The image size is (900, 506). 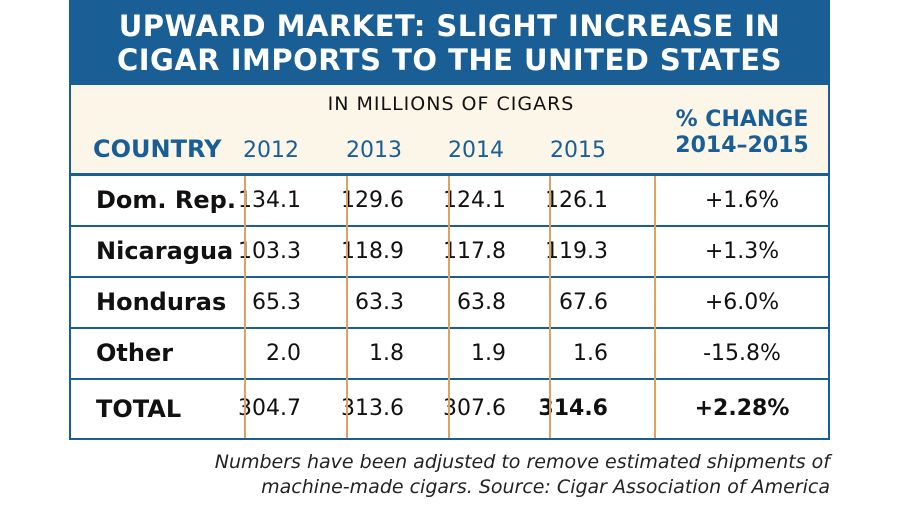 What do you see at coordinates (476, 150) in the screenshot?
I see `year-header: 2014` at bounding box center [476, 150].